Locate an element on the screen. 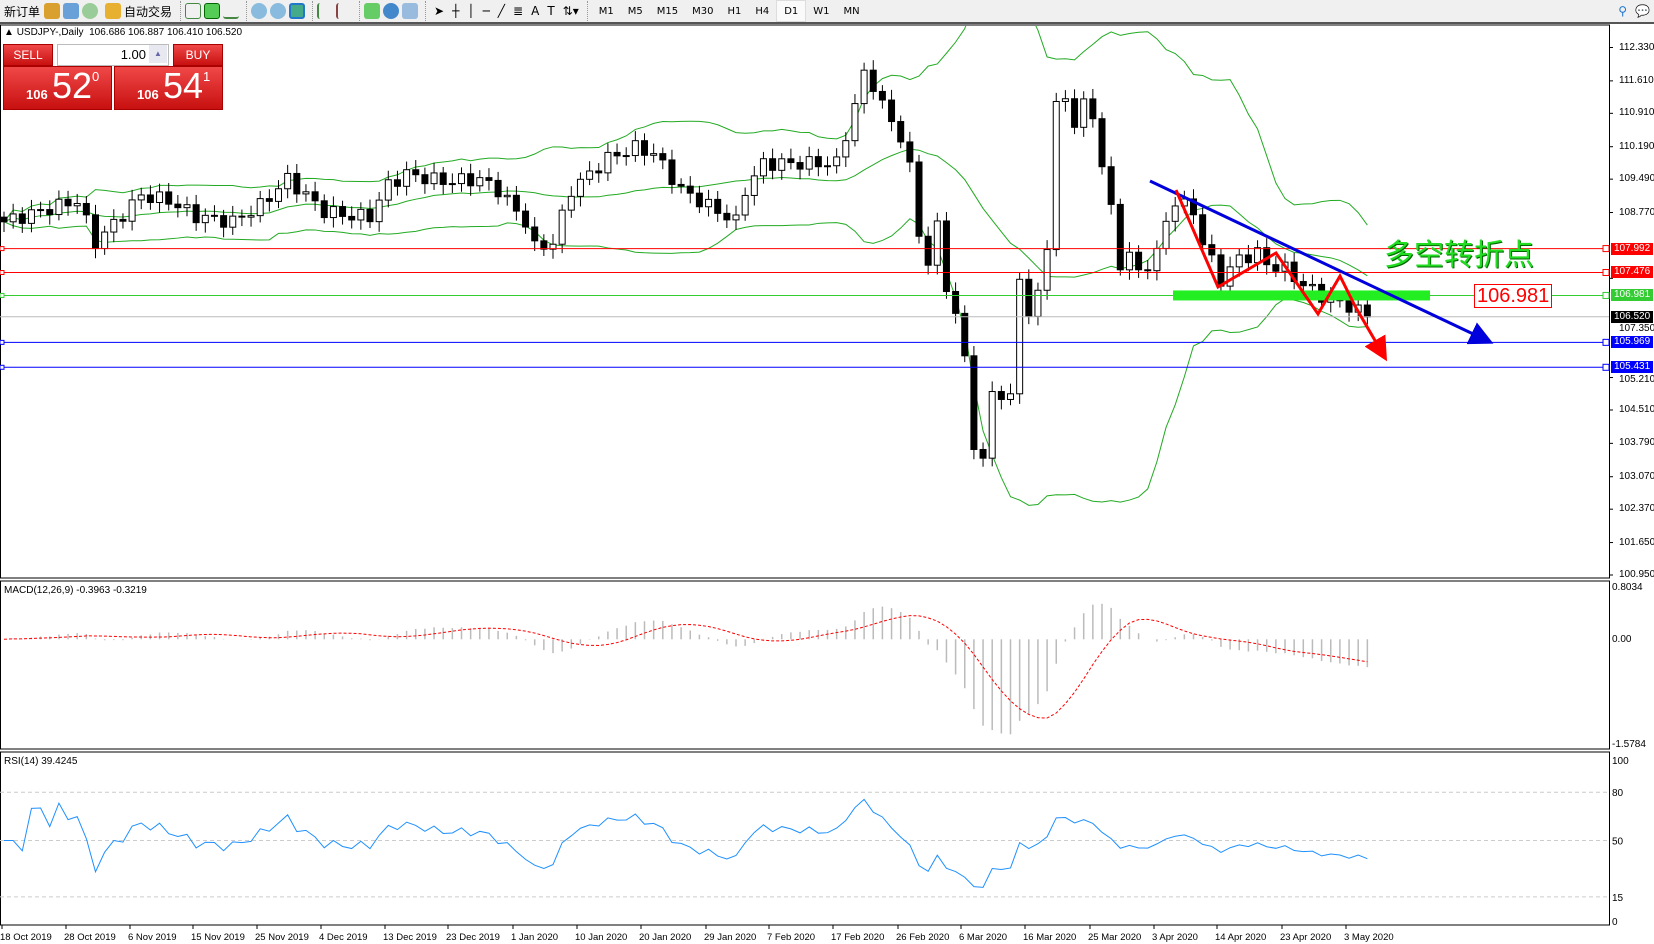 This screenshot has width=1654, height=944. text-icon: A is located at coordinates (535, 11).